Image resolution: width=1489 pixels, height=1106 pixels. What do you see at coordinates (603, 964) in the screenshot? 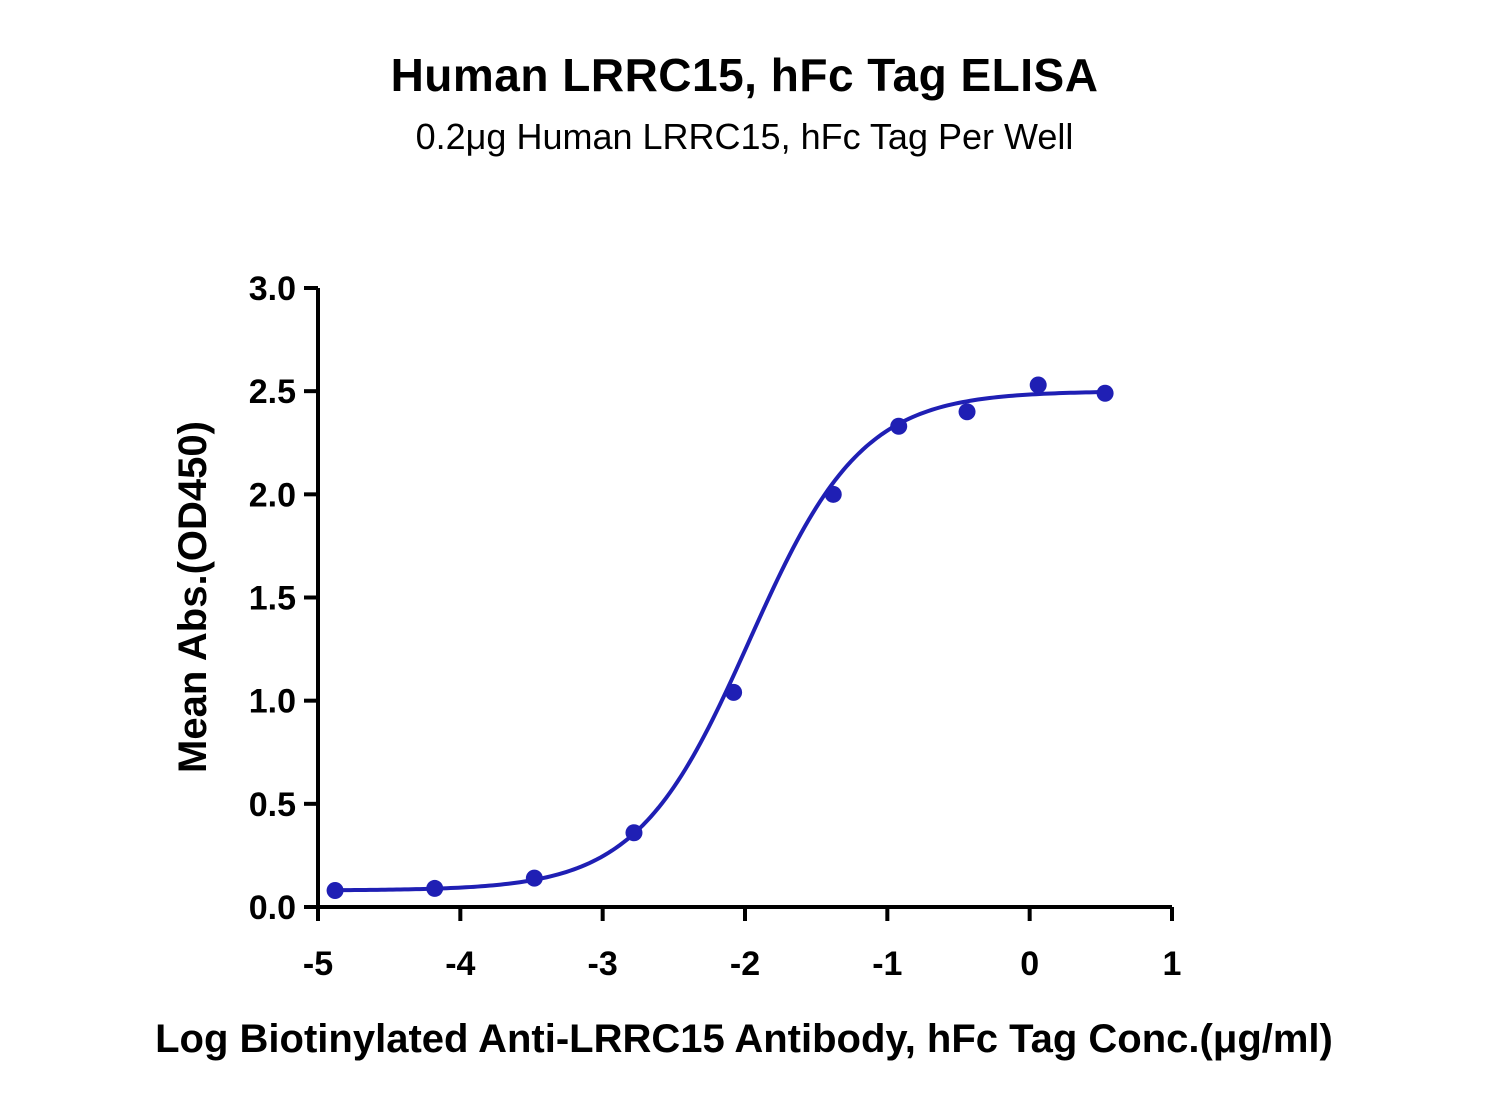
I see `x-tick-label: -3` at bounding box center [603, 964].